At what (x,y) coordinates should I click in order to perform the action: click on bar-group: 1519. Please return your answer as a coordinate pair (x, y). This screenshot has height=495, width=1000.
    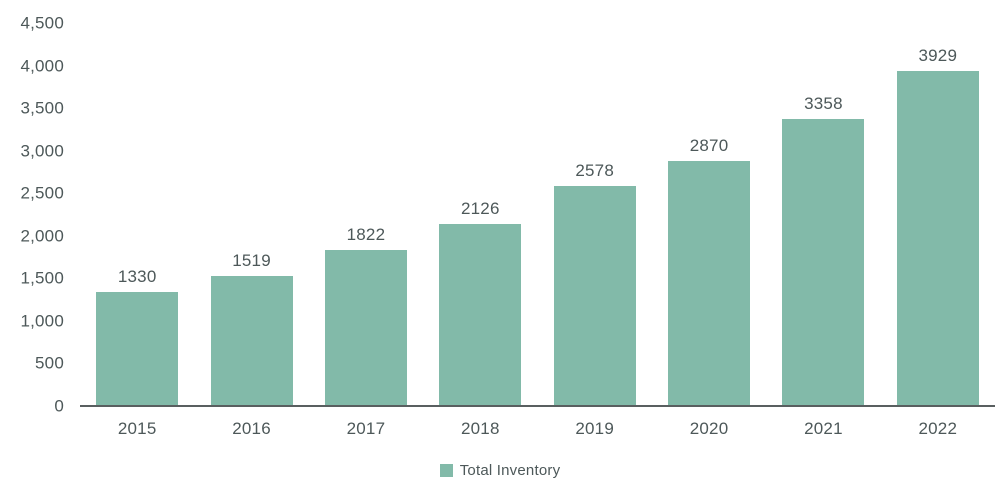
    Looking at the image, I should click on (251, 328).